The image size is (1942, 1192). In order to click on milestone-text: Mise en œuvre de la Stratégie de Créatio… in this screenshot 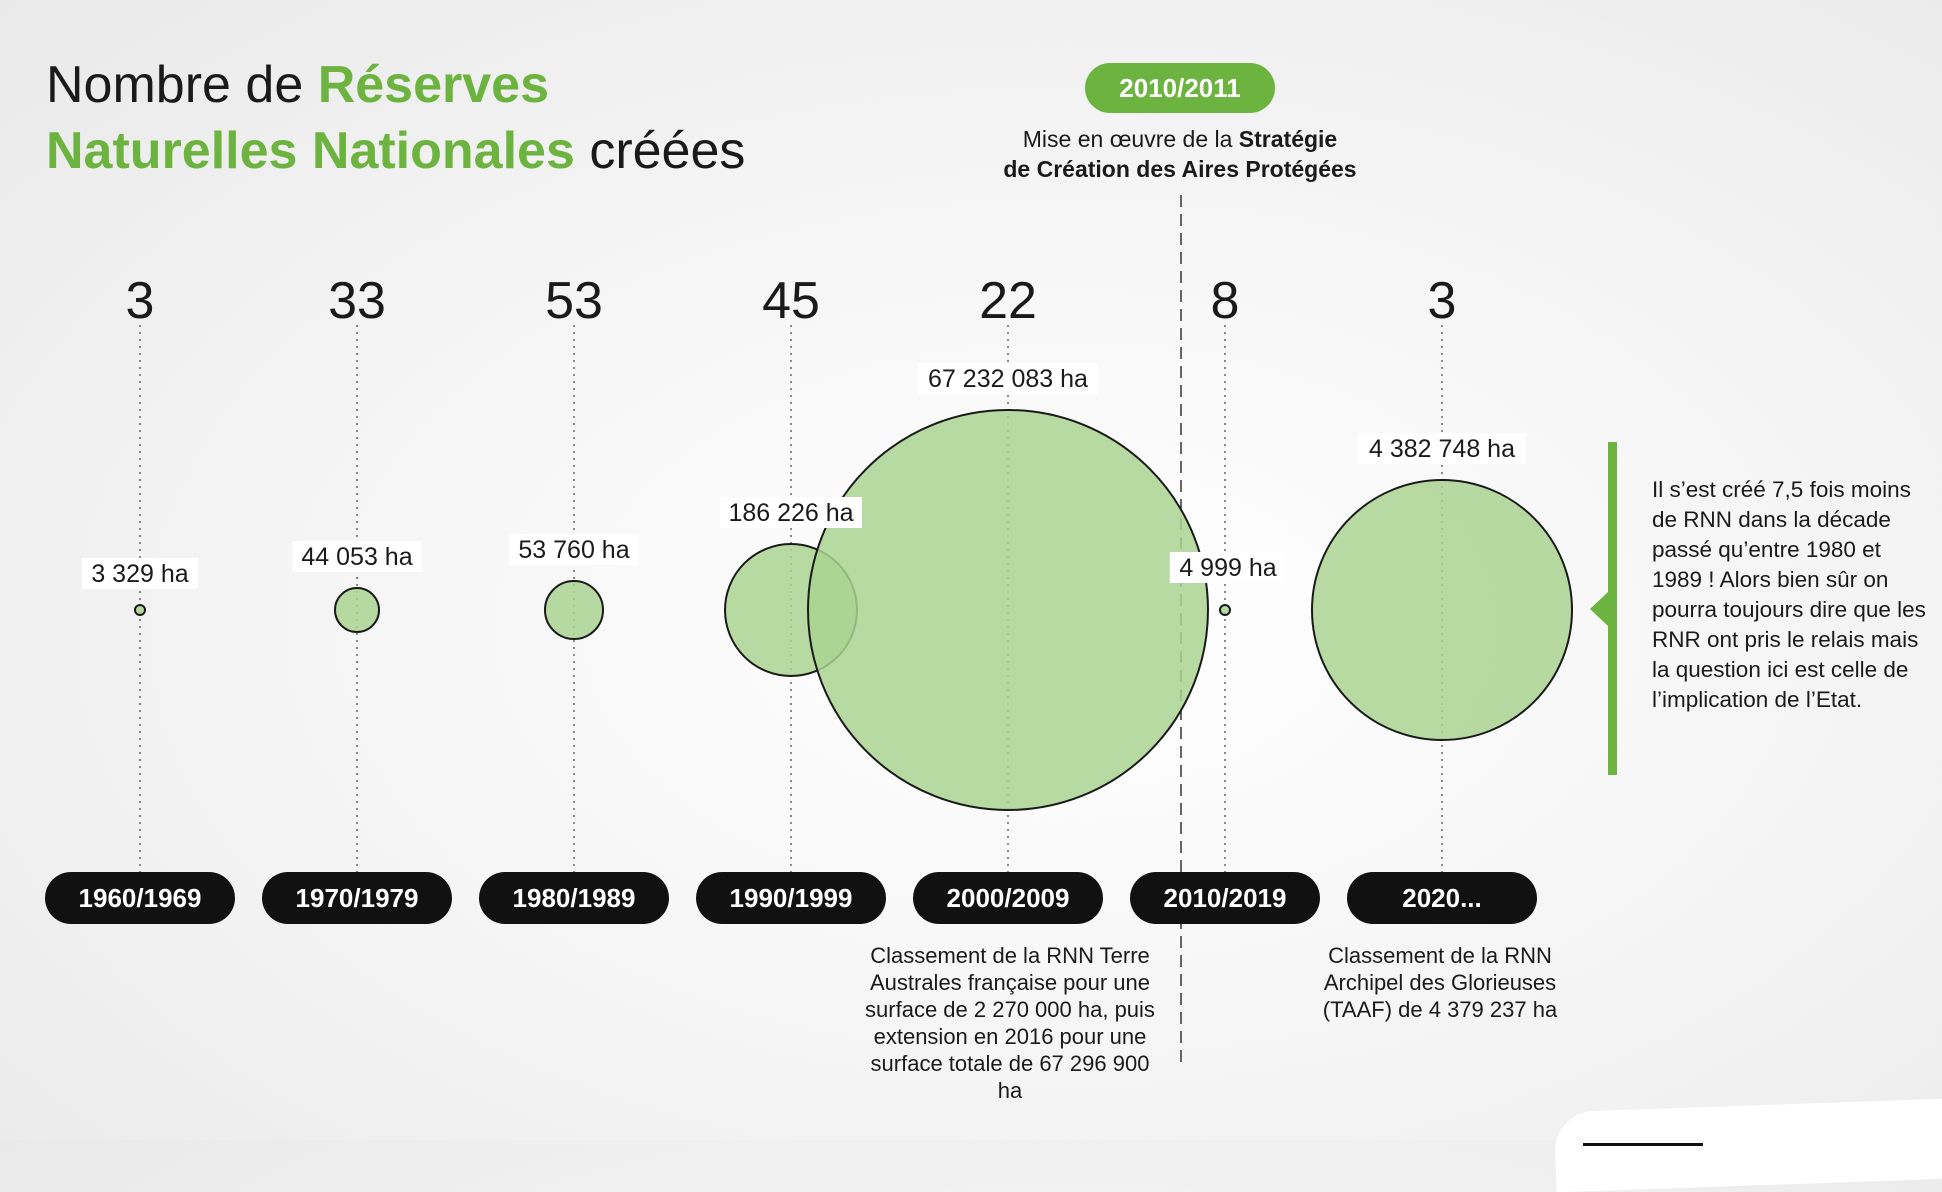, I will do `click(1180, 154)`.